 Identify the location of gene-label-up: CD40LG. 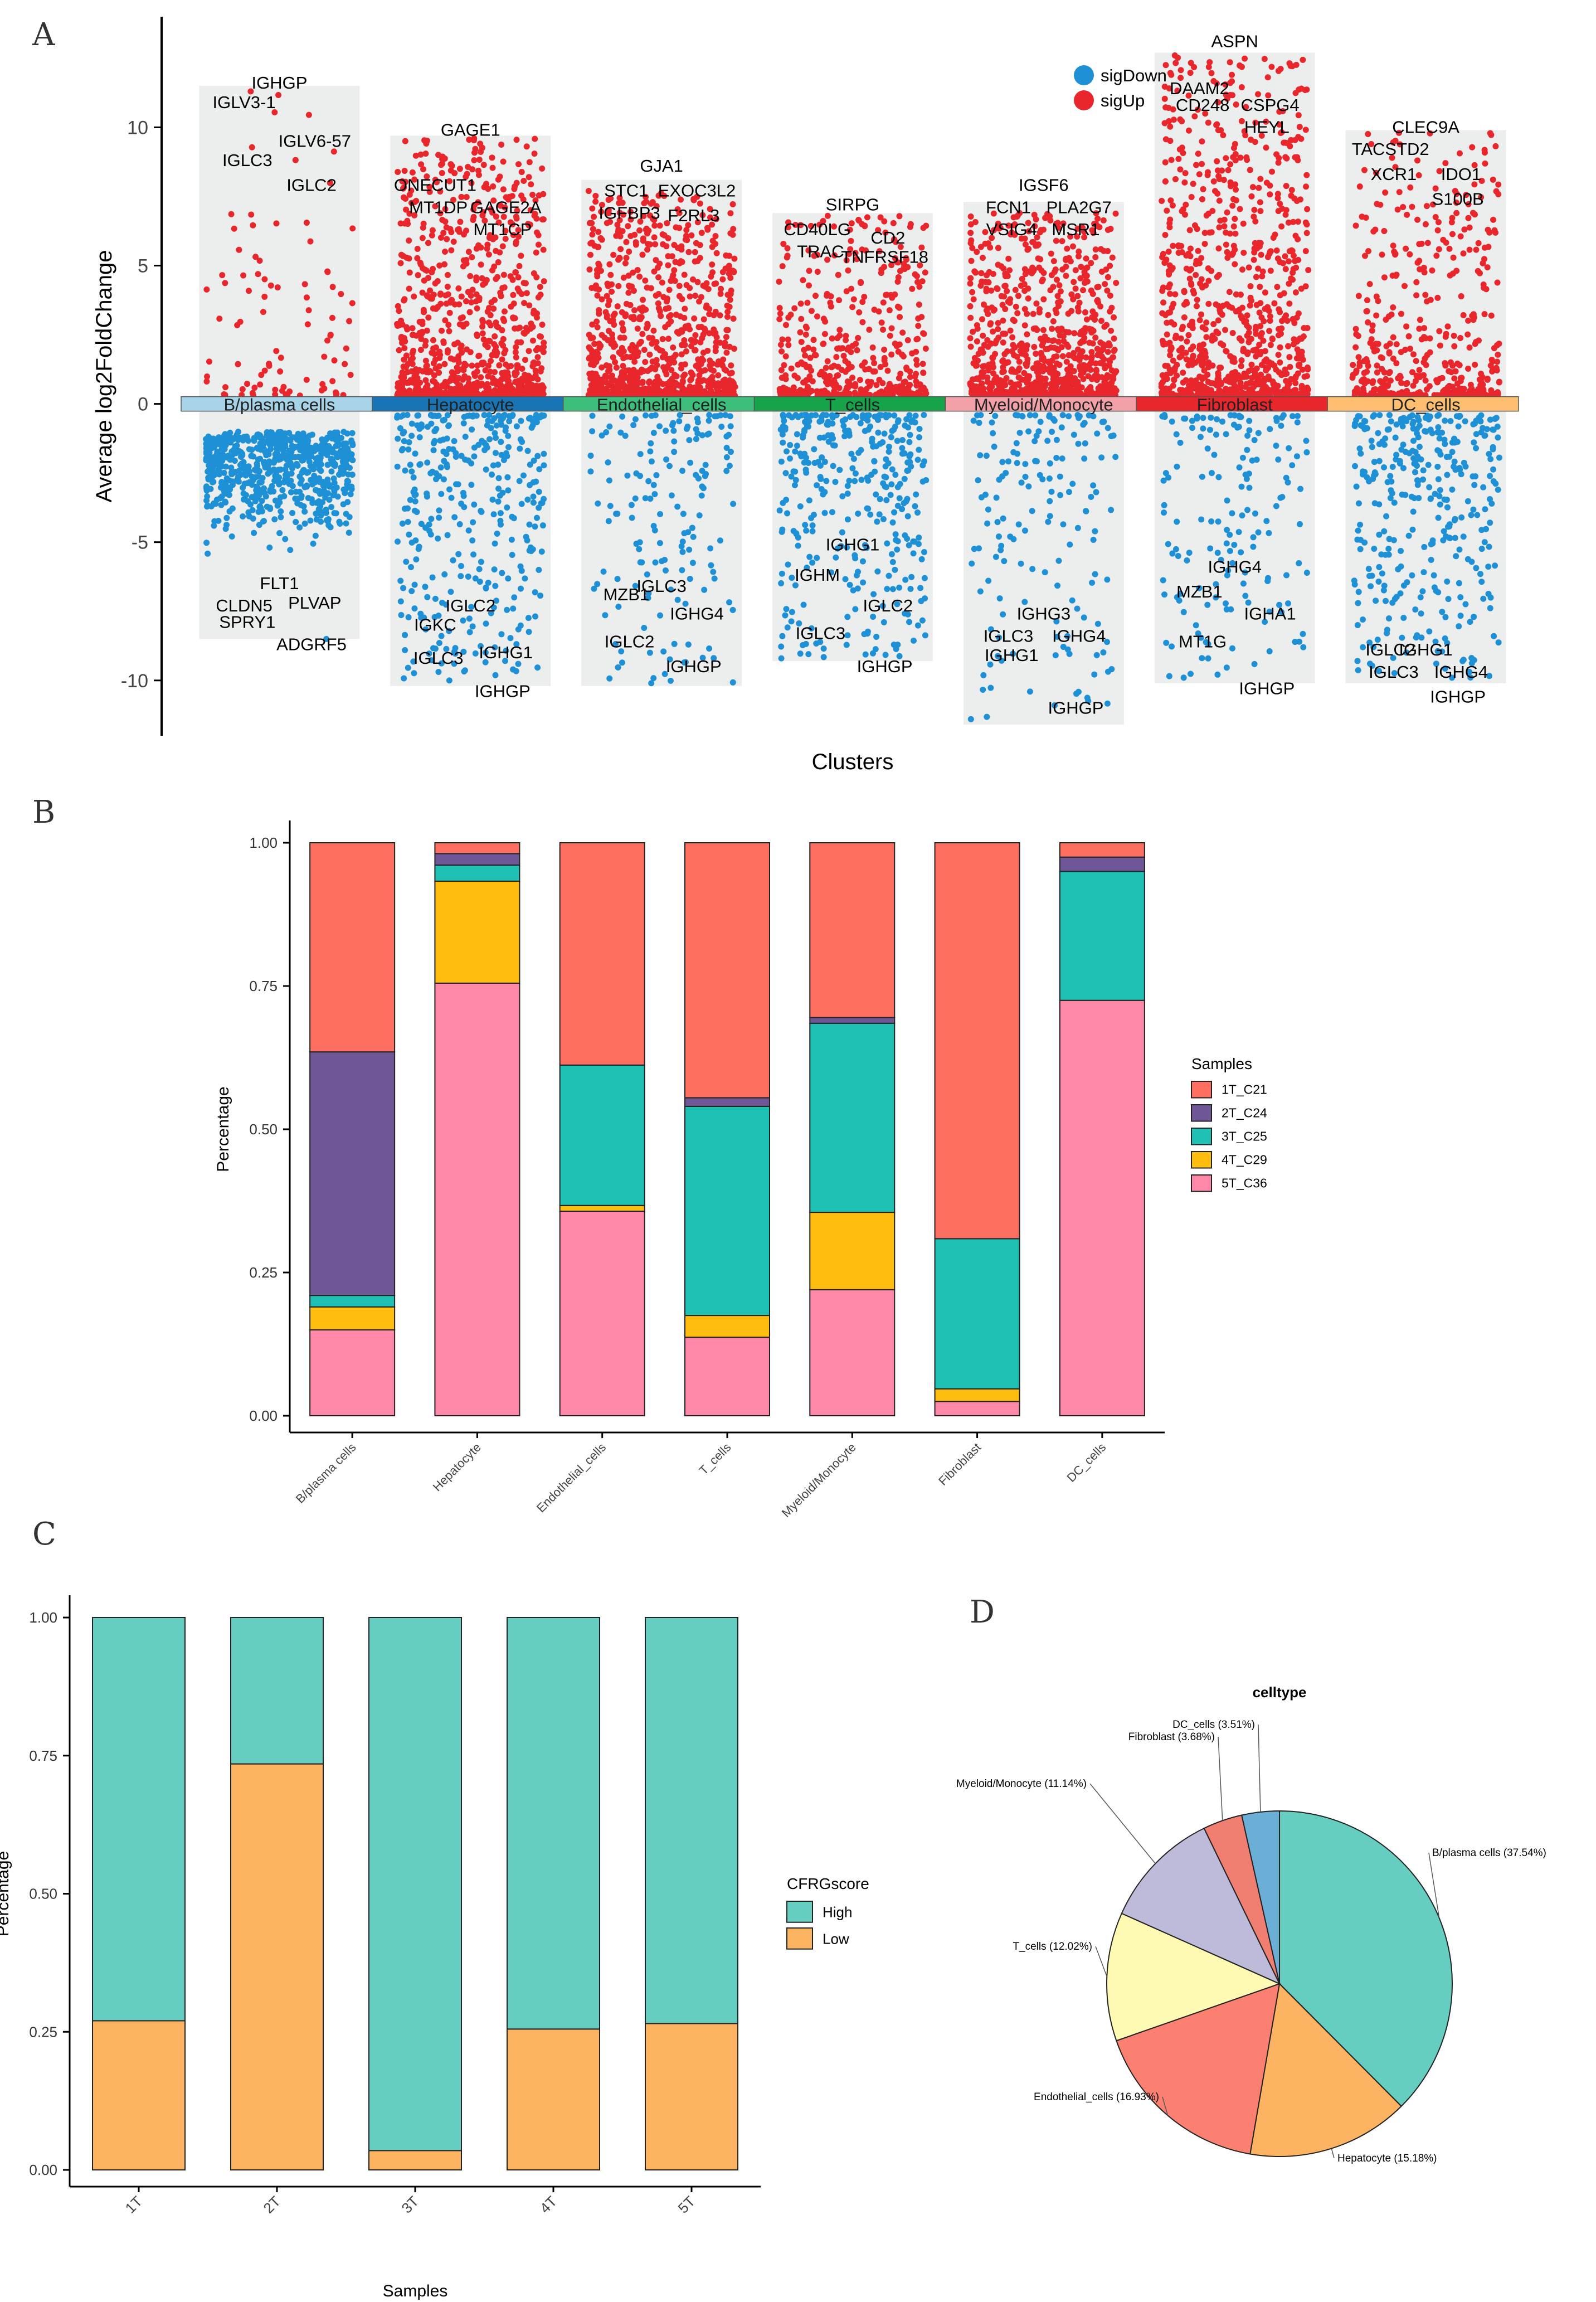
(817, 229).